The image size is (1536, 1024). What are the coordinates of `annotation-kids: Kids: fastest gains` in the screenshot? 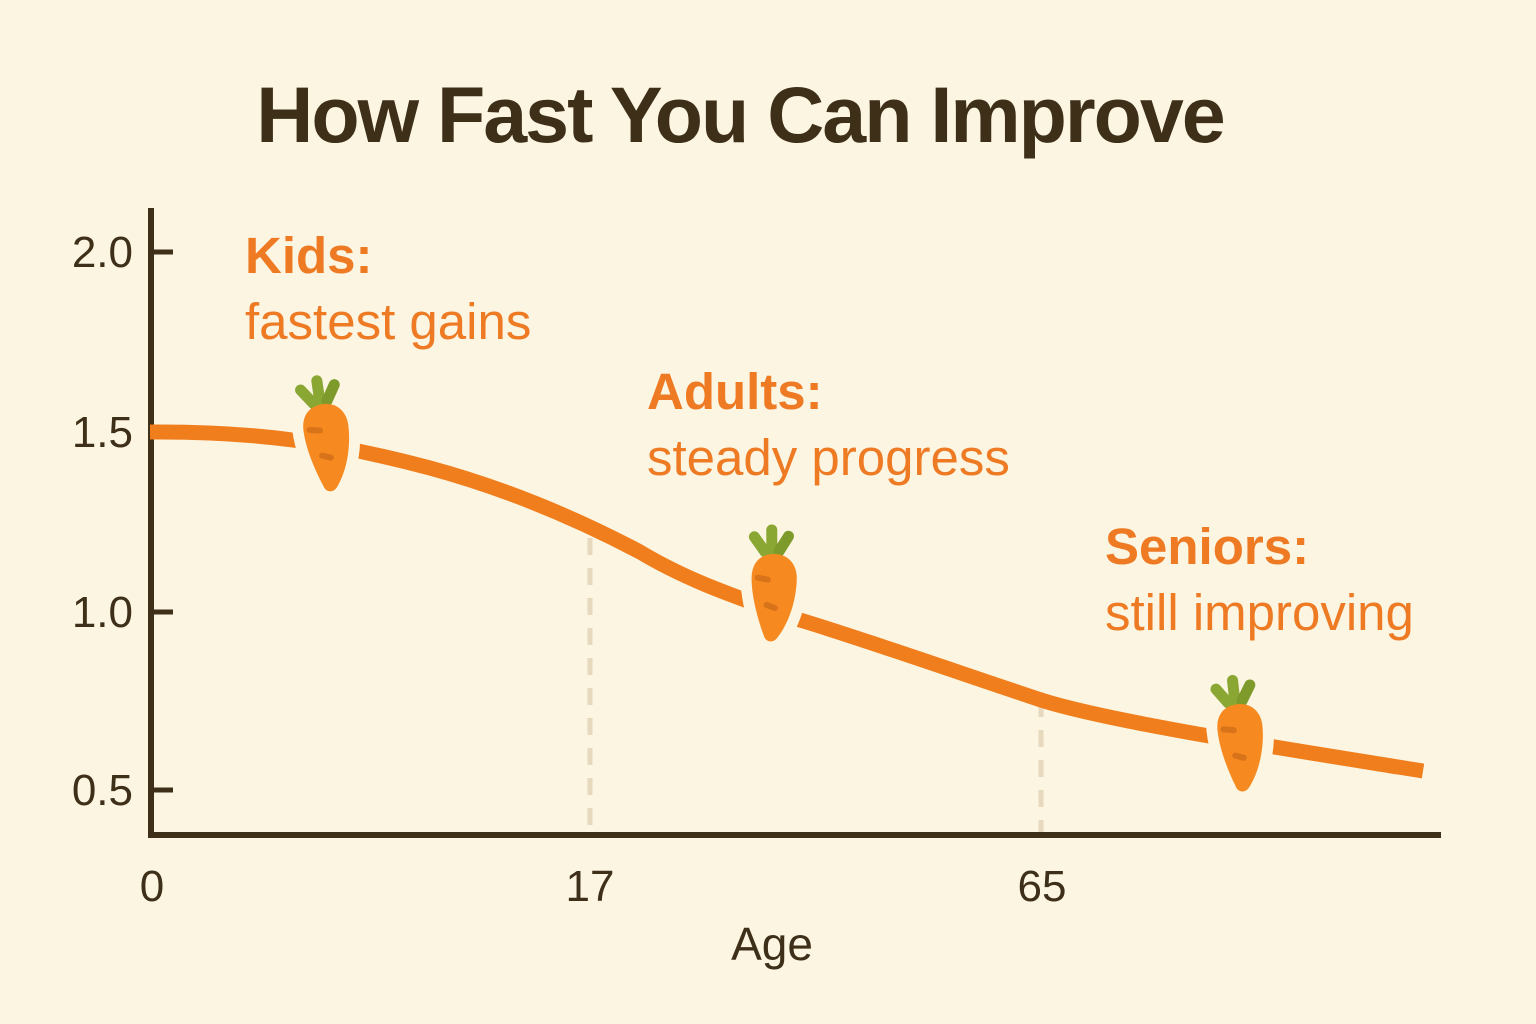 It's located at (388, 288).